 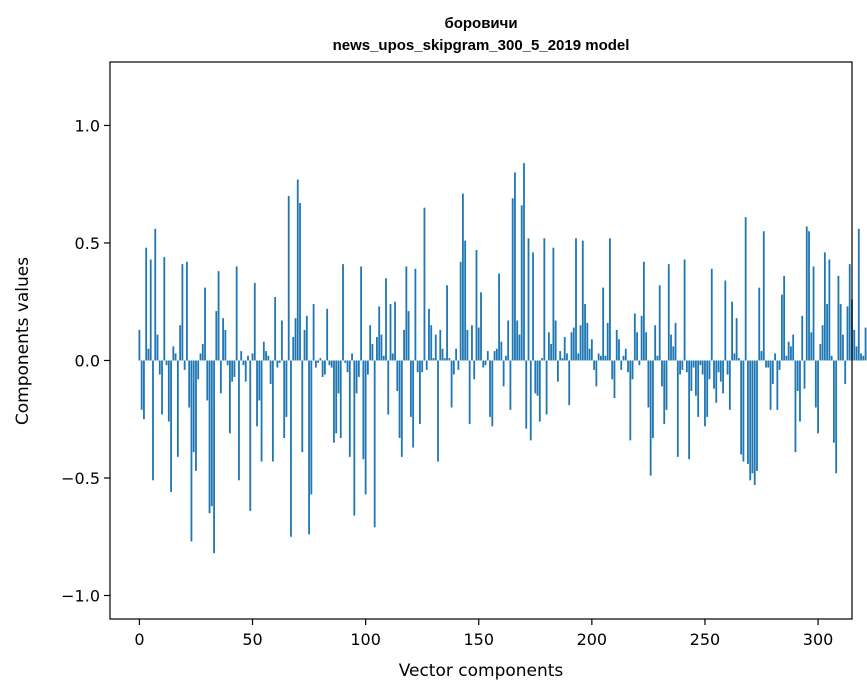 What do you see at coordinates (478, 639) in the screenshot?
I see `x-tick-label-150: 150` at bounding box center [478, 639].